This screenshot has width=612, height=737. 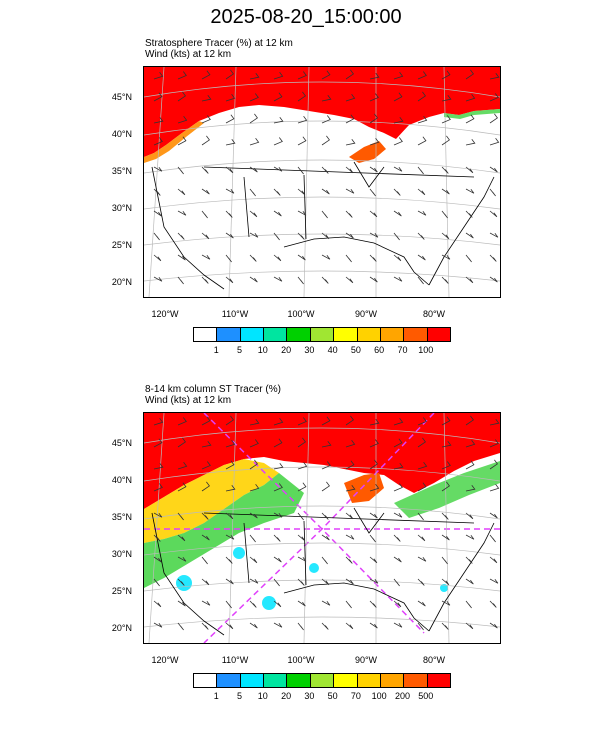 I want to click on panel1-tracer-green-edge, so click(x=472, y=114).